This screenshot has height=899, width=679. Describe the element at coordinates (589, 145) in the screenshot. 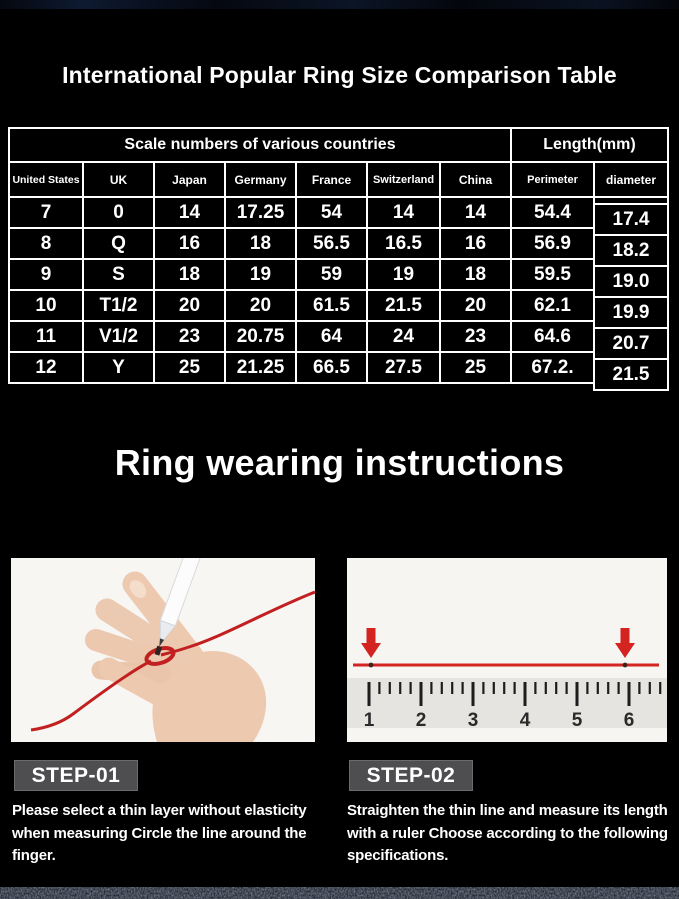

I see `group-header-cell: Length(mm)` at that location.